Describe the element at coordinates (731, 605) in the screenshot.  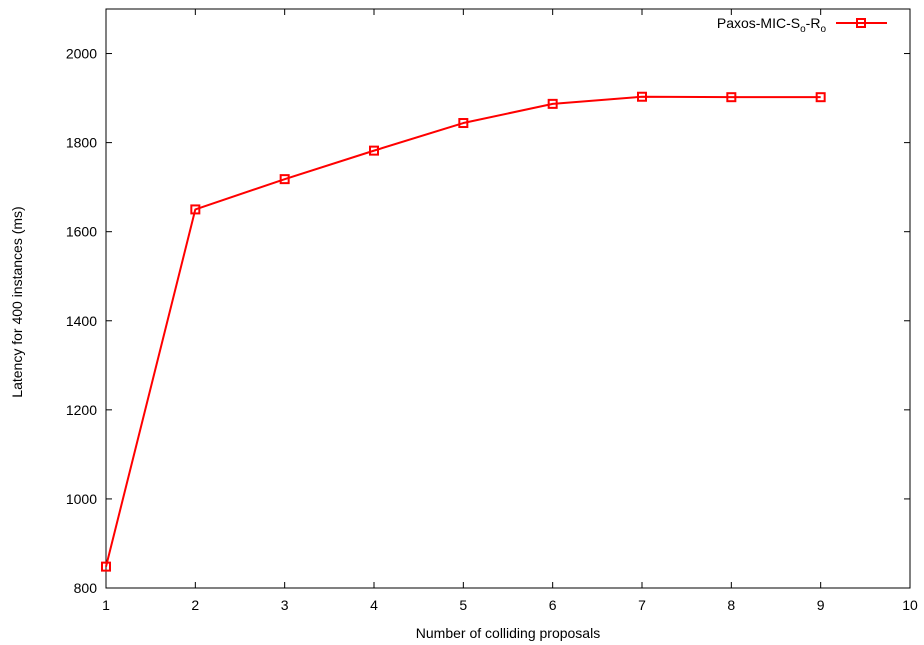
I see `x-tick-label: 8` at that location.